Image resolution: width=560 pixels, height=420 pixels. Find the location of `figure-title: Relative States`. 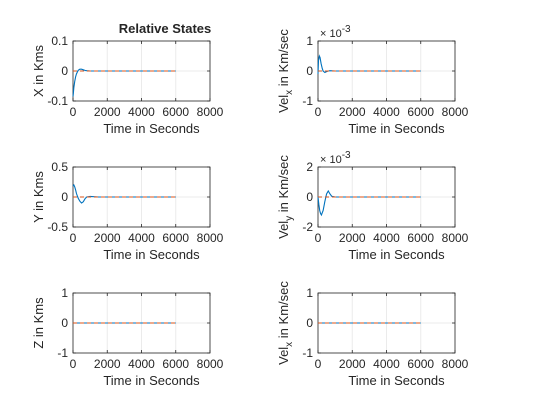

figure-title: Relative States is located at coordinates (165, 28).